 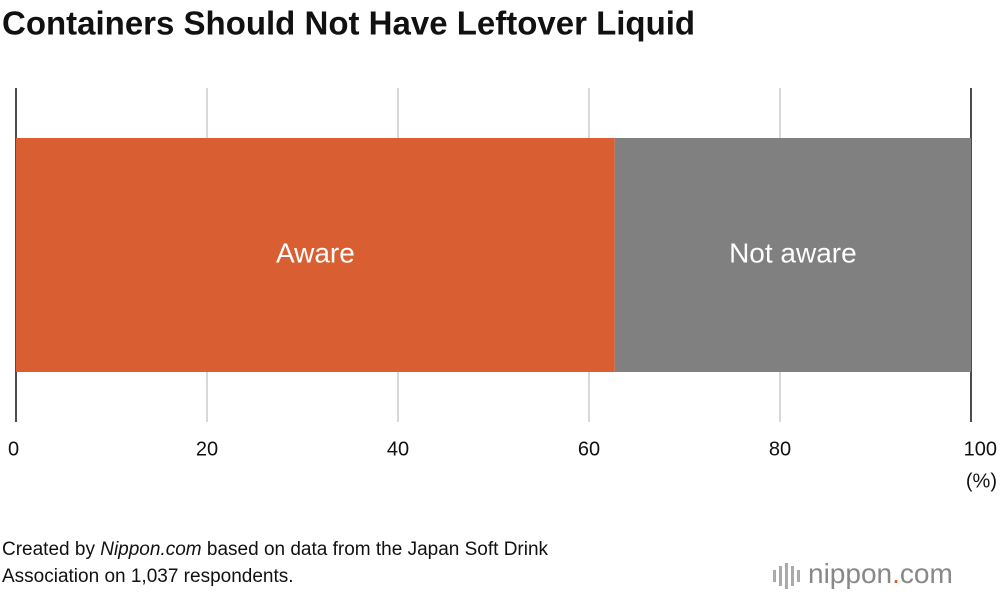 I want to click on logo-icon, so click(x=786, y=576).